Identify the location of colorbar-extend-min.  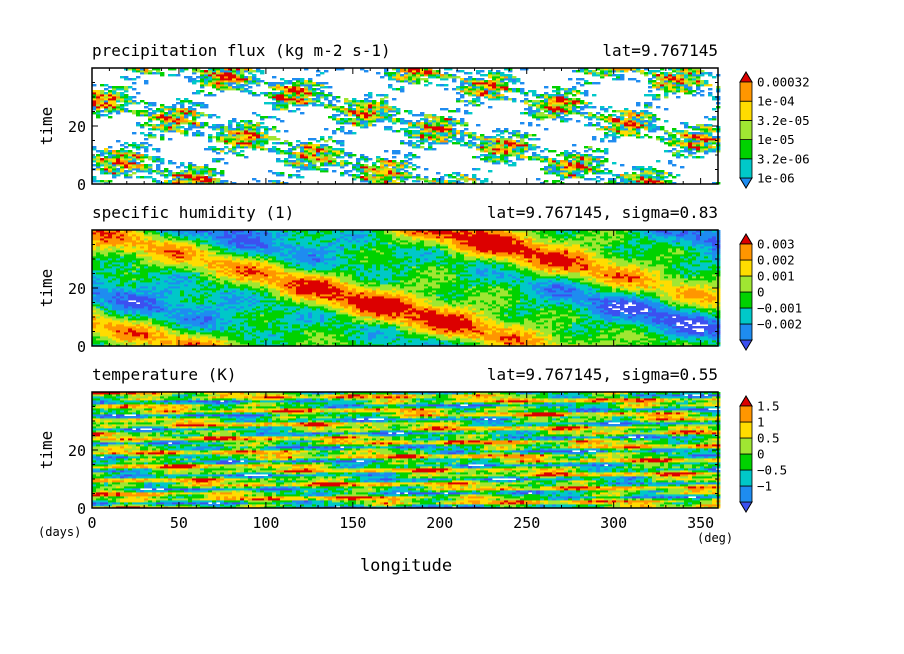
(746, 183).